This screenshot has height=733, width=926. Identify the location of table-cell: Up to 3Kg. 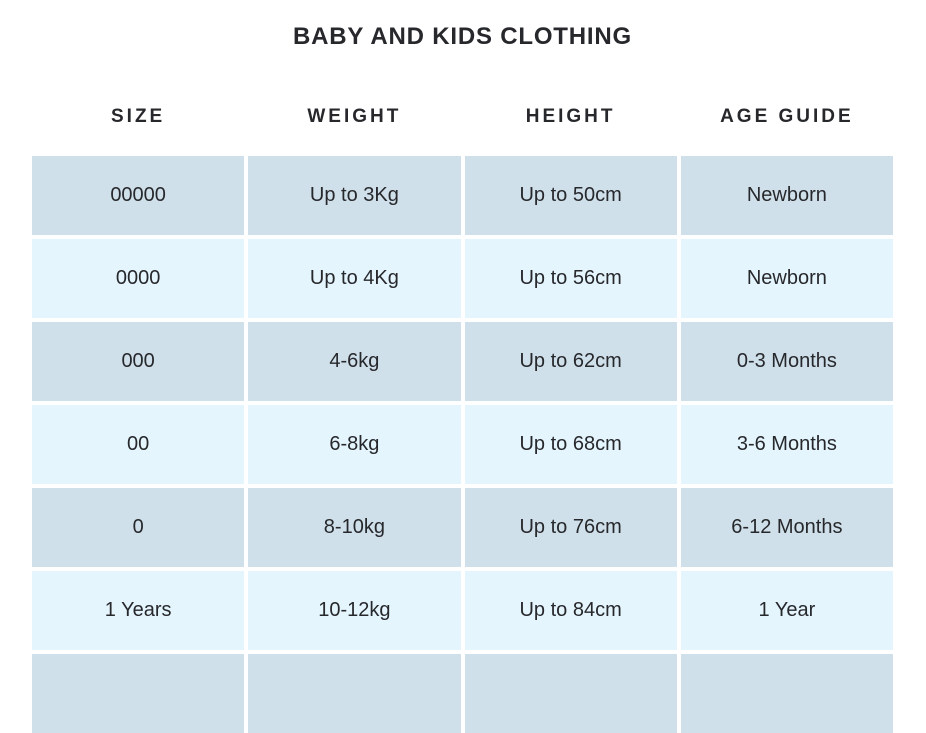
(354, 195).